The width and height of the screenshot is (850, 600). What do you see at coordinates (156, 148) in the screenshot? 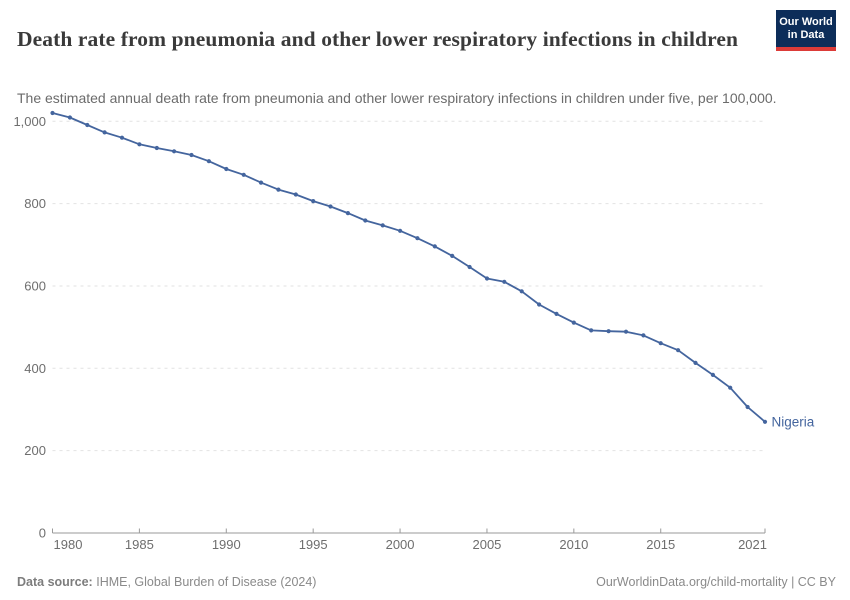
I see `data-point-1986` at bounding box center [156, 148].